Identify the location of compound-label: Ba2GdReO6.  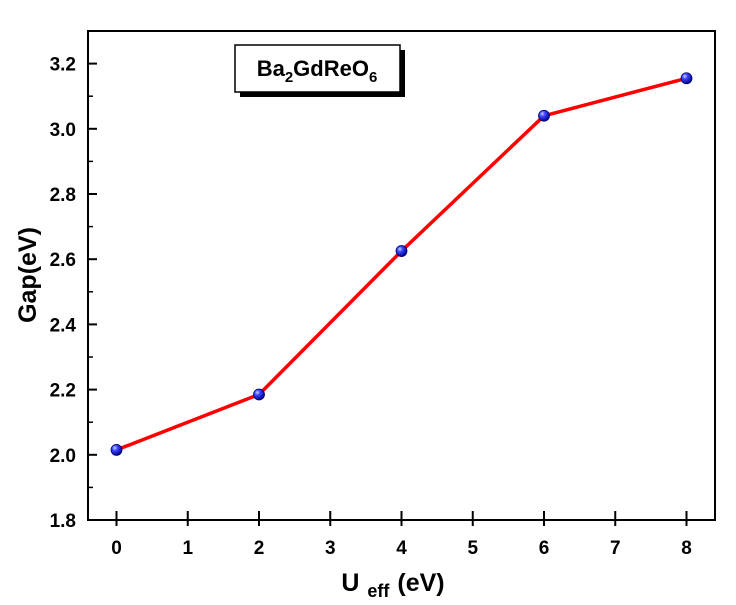
(317, 71).